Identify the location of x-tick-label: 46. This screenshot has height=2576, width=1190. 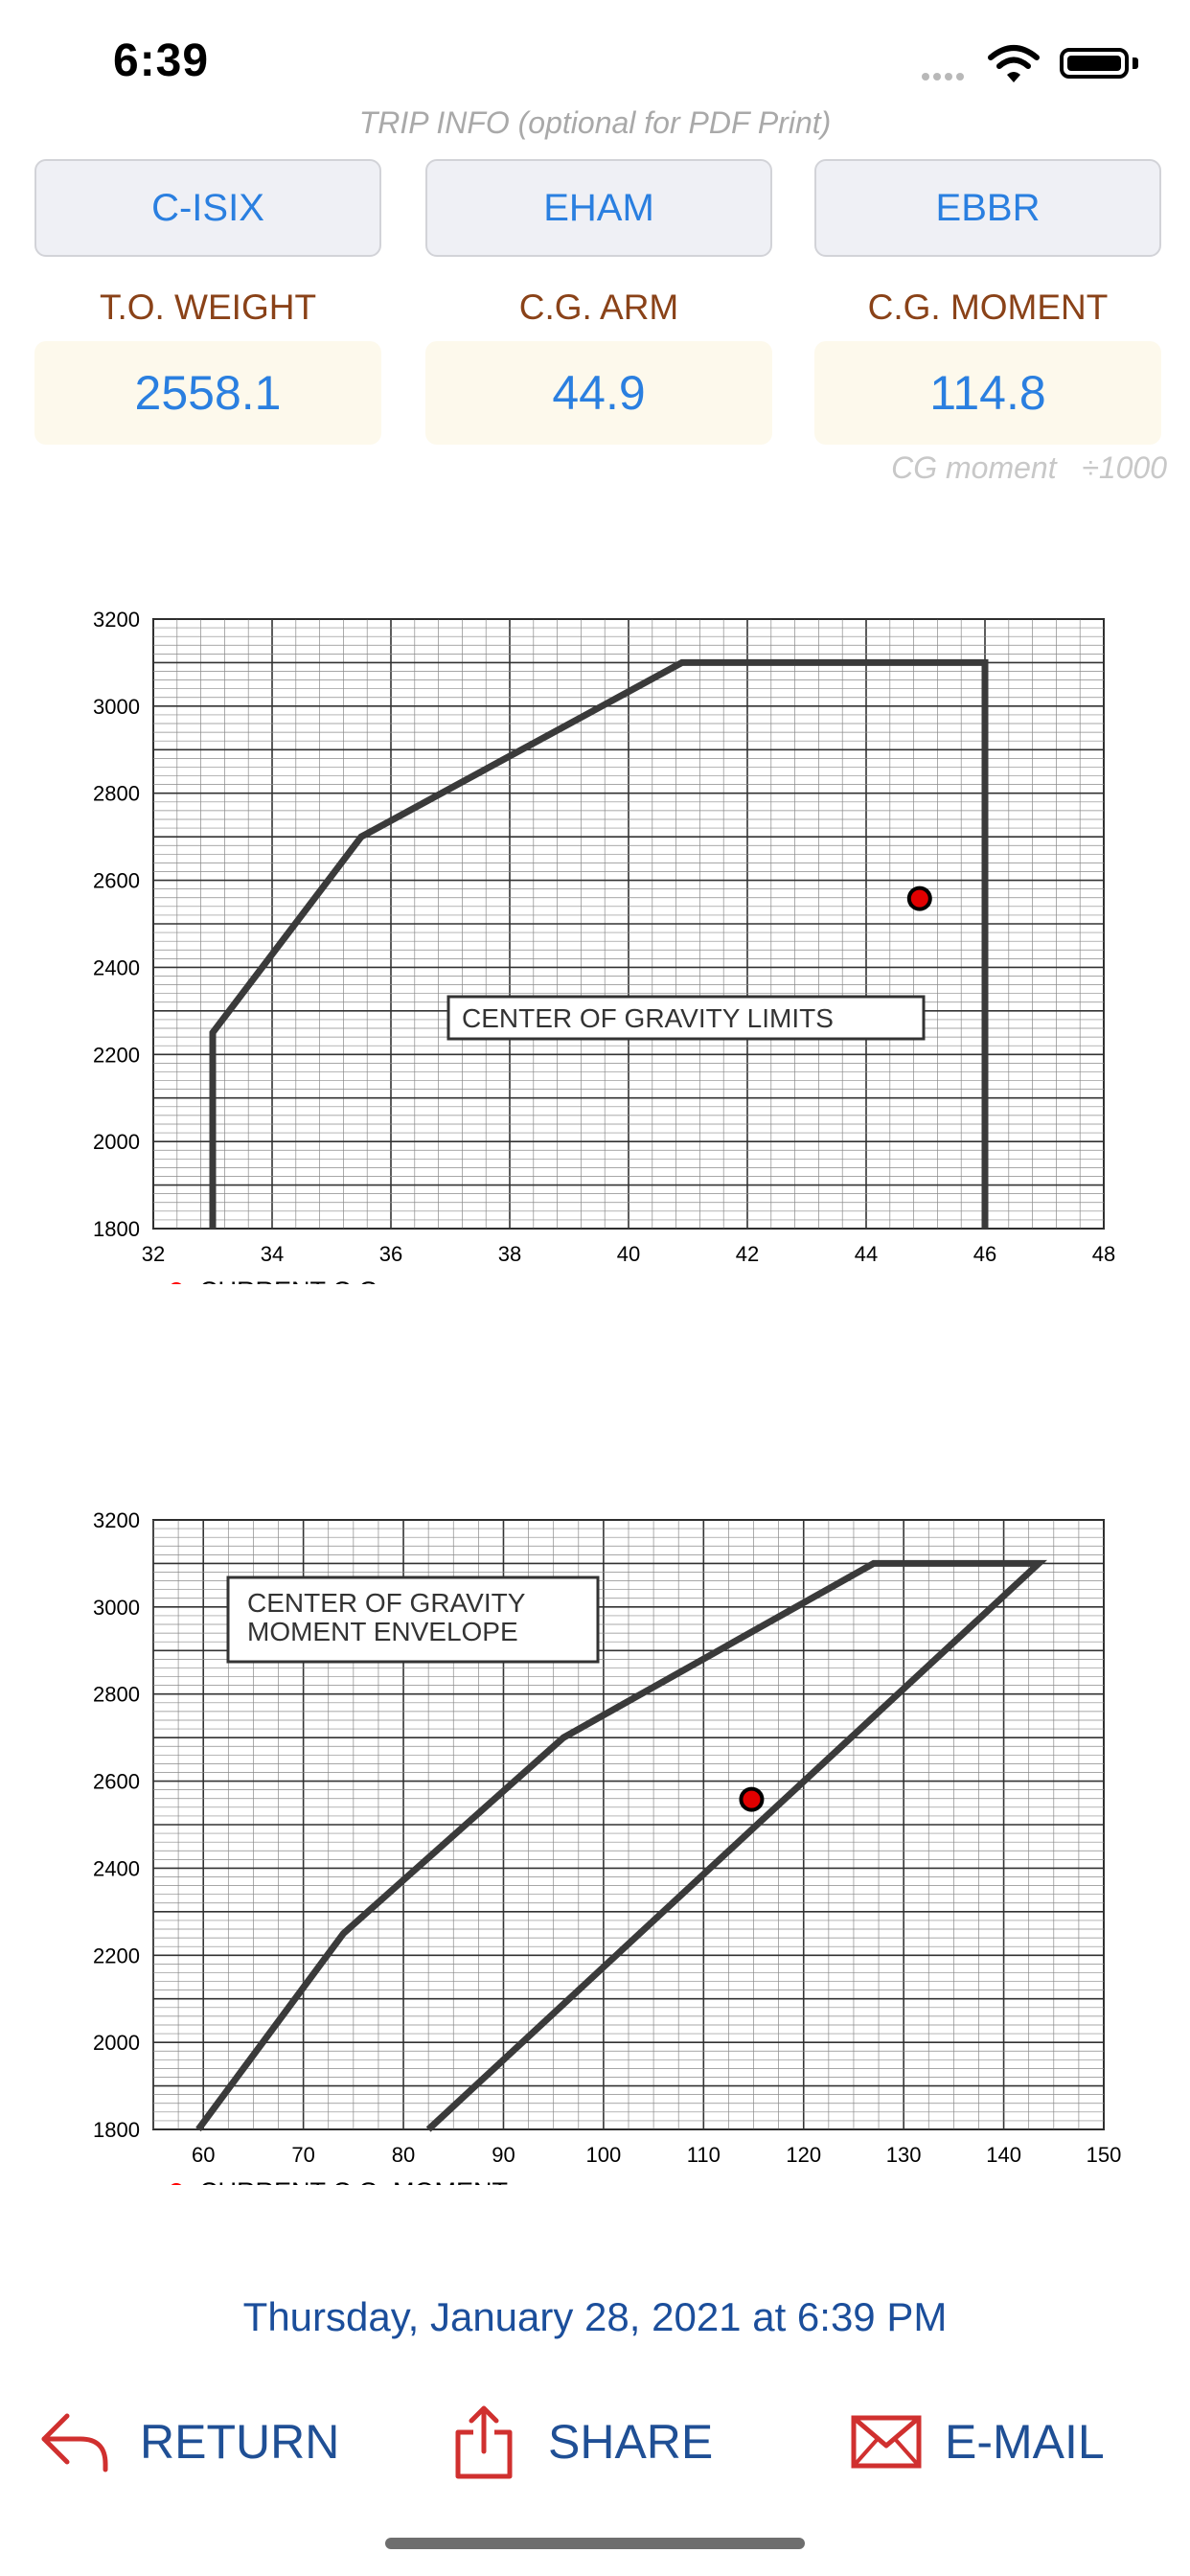
(984, 1254).